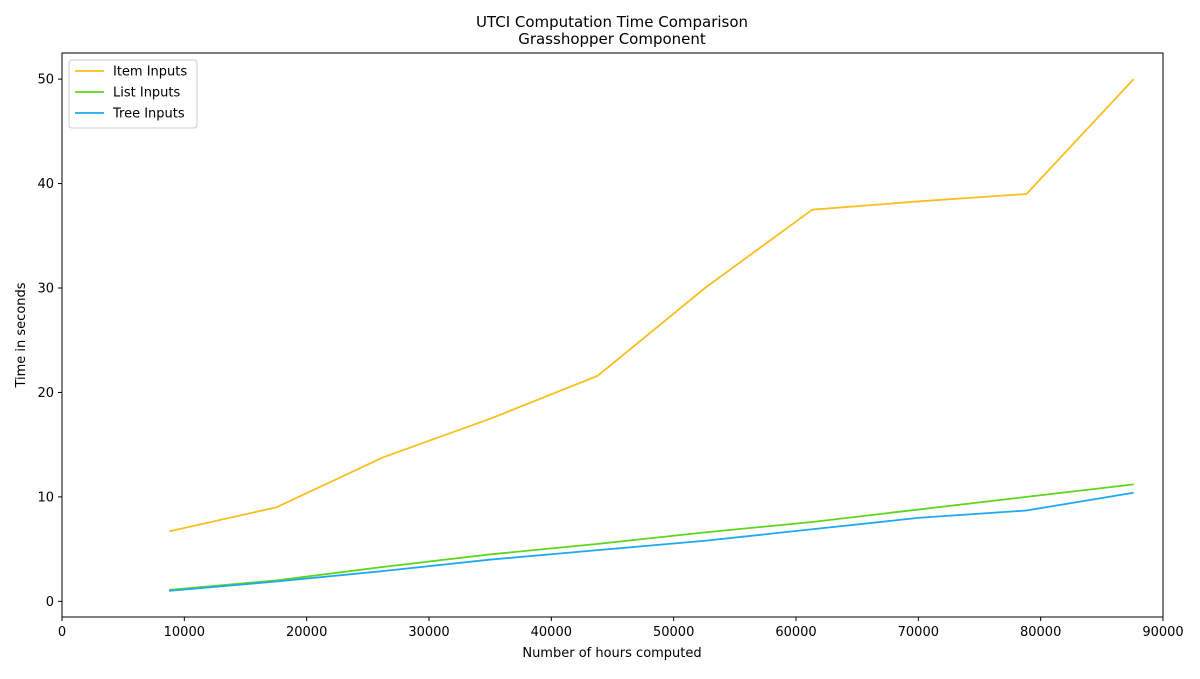 Image resolution: width=1200 pixels, height=679 pixels. I want to click on y-axis-label: Time in seconds, so click(21, 335).